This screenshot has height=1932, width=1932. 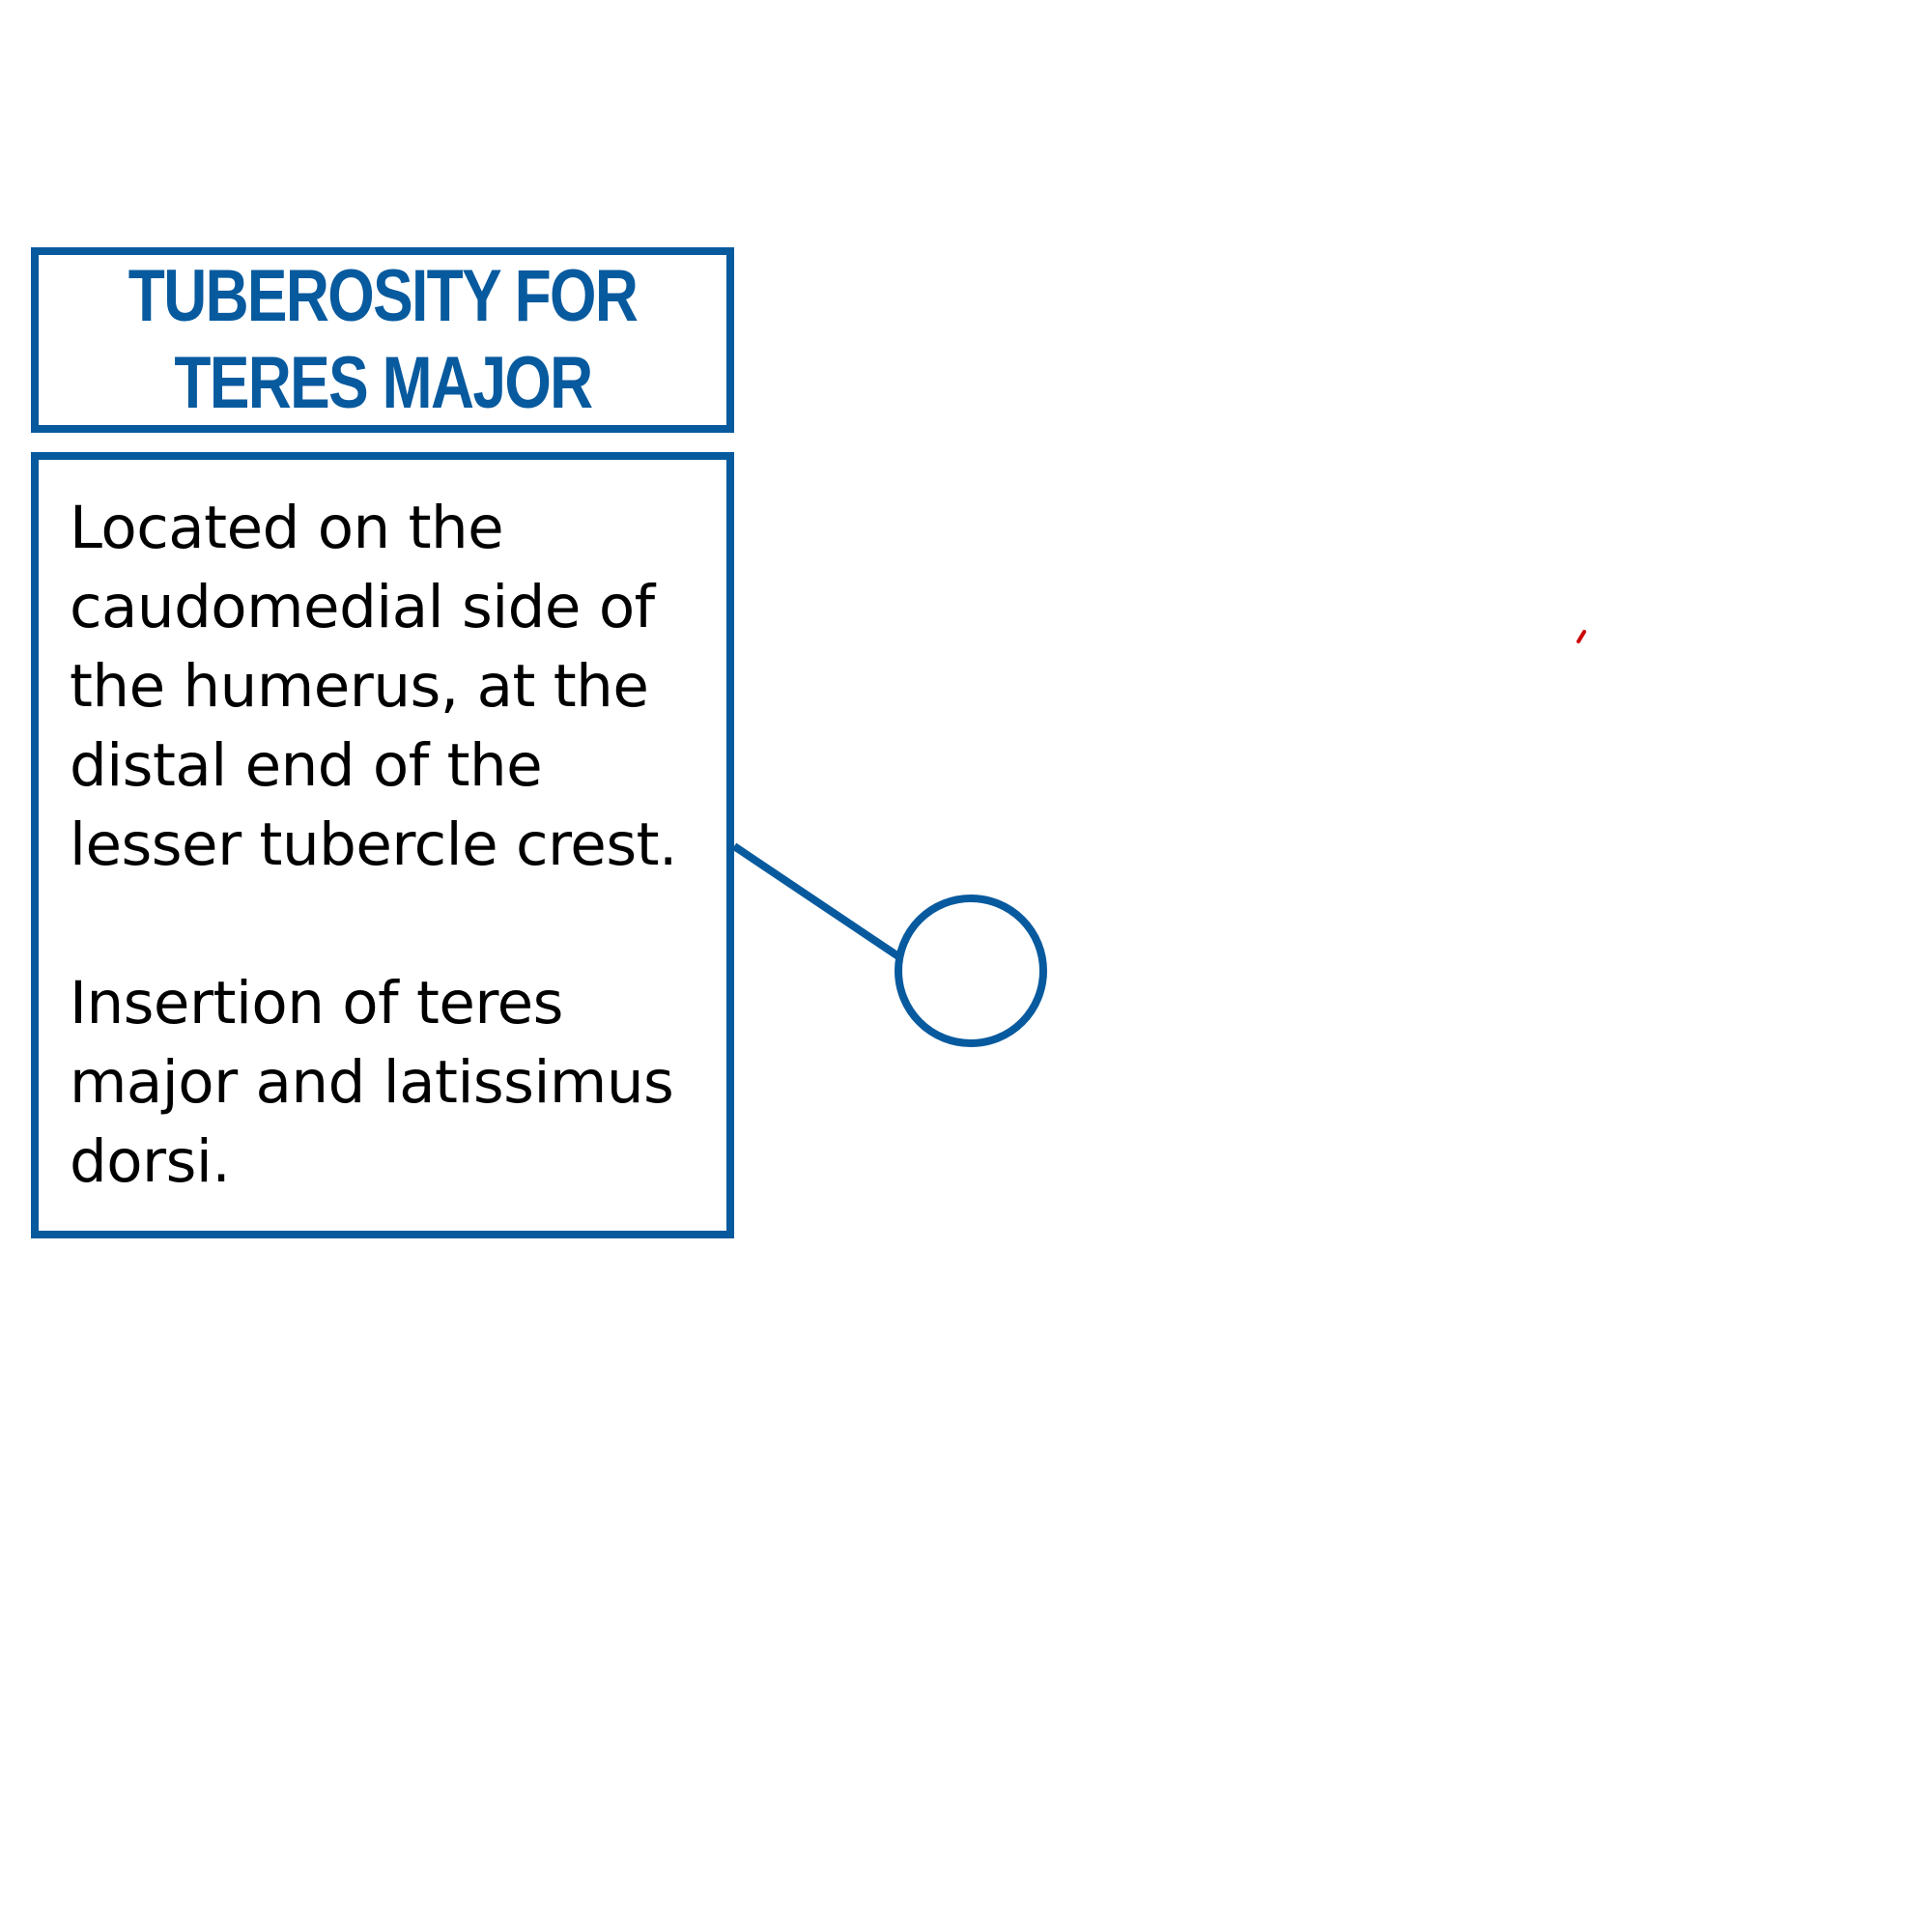 I want to click on annotation-title-box: TUBEROSITY FOR TERES MAJOR, so click(x=382, y=340).